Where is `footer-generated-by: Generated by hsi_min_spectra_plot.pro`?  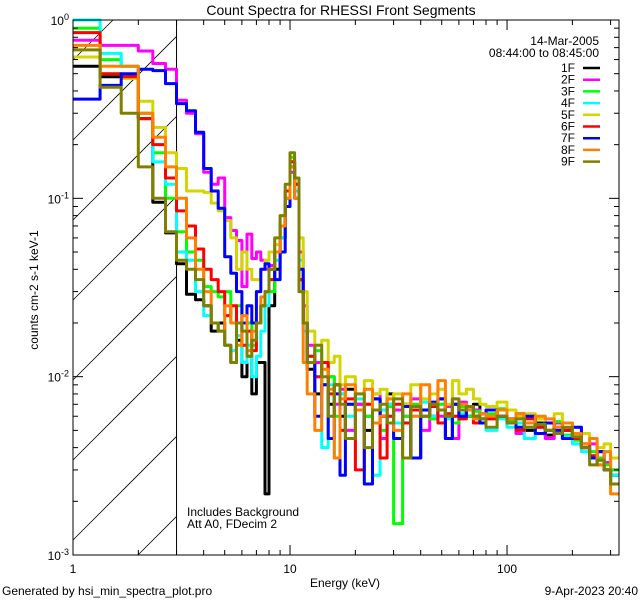
footer-generated-by: Generated by hsi_min_spectra_plot.pro is located at coordinates (107, 591).